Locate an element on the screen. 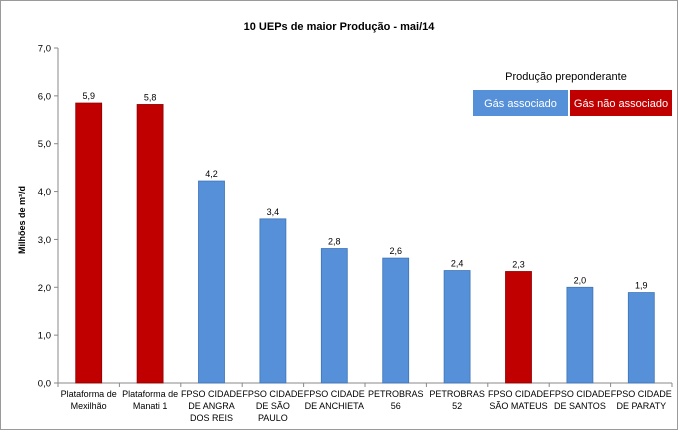 This screenshot has width=678, height=430. y-tick-label: 2,0 is located at coordinates (44, 288).